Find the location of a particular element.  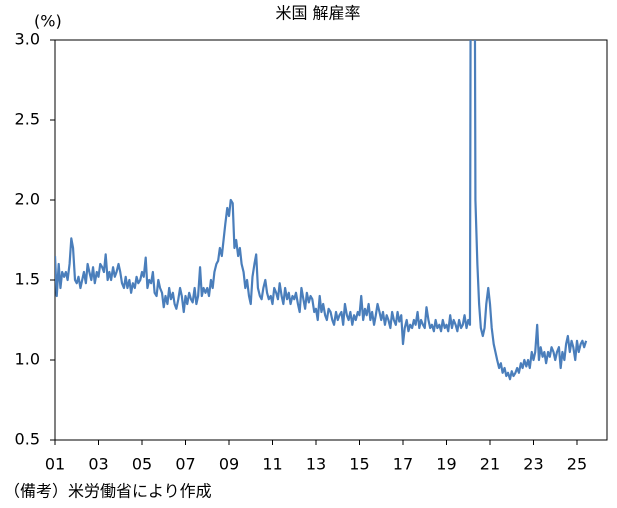

x-tick-label: 17 is located at coordinates (403, 464).